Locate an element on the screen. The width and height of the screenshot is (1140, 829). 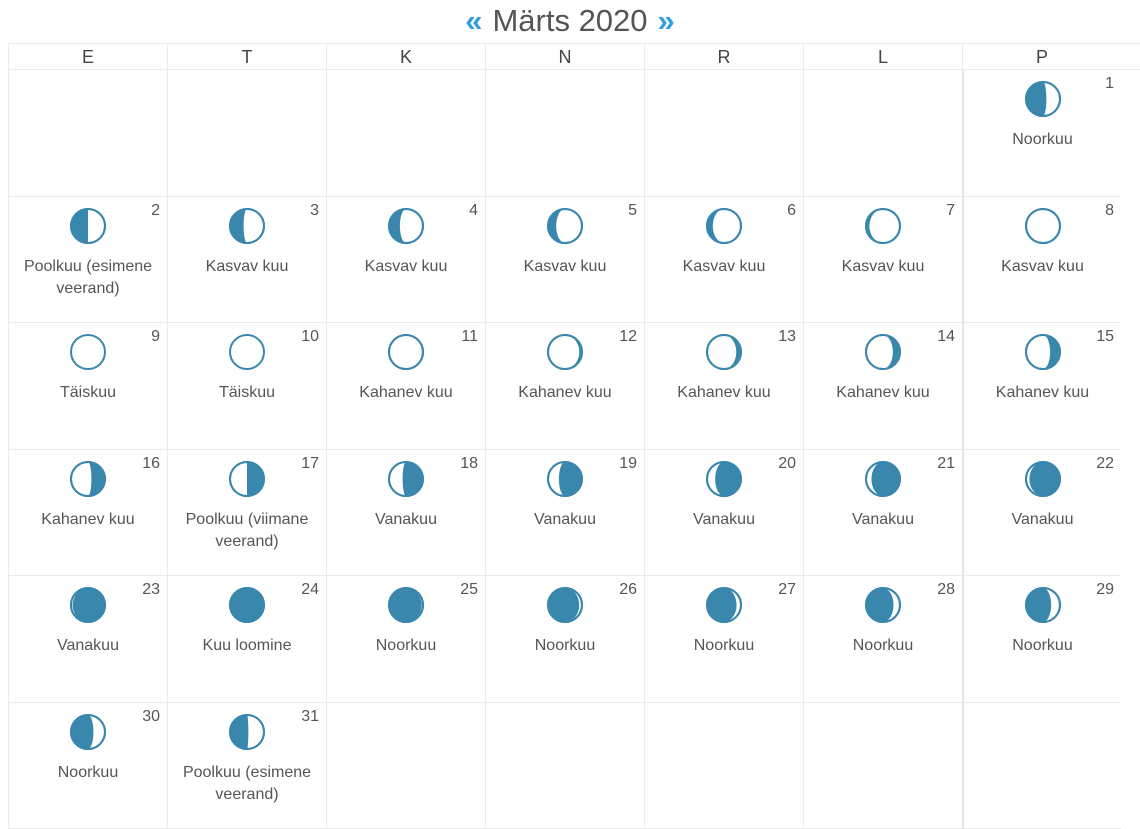
weekday-header: L is located at coordinates (882, 56).